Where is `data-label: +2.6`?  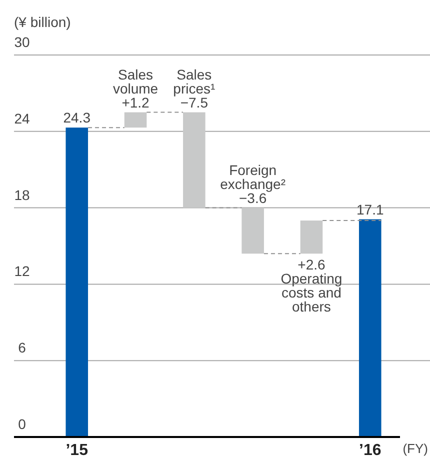
data-label: +2.6 is located at coordinates (312, 264).